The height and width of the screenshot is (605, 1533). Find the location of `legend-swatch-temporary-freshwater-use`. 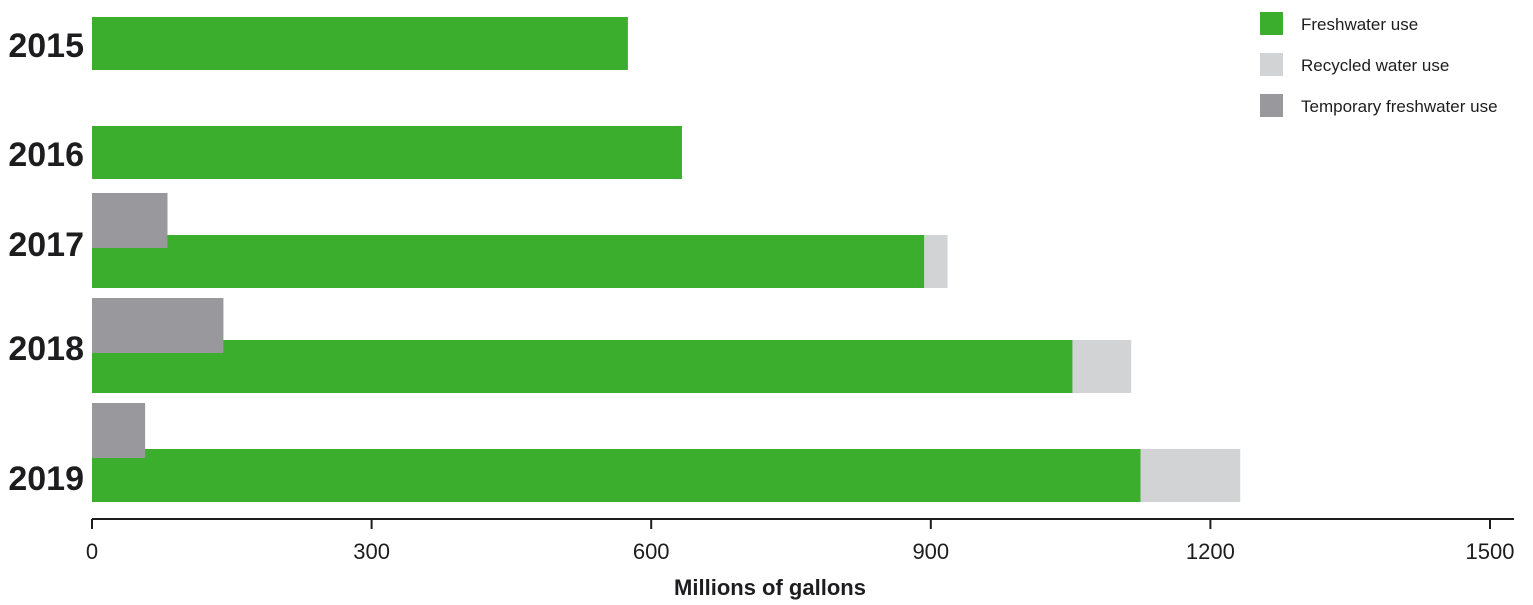

legend-swatch-temporary-freshwater-use is located at coordinates (1271, 105).